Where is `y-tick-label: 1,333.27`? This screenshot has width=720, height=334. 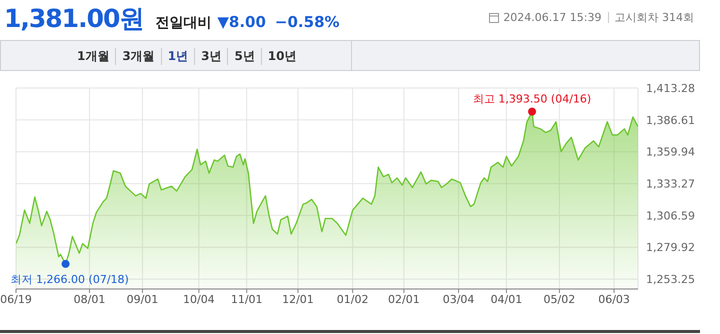
y-tick-label: 1,333.27 is located at coordinates (670, 183).